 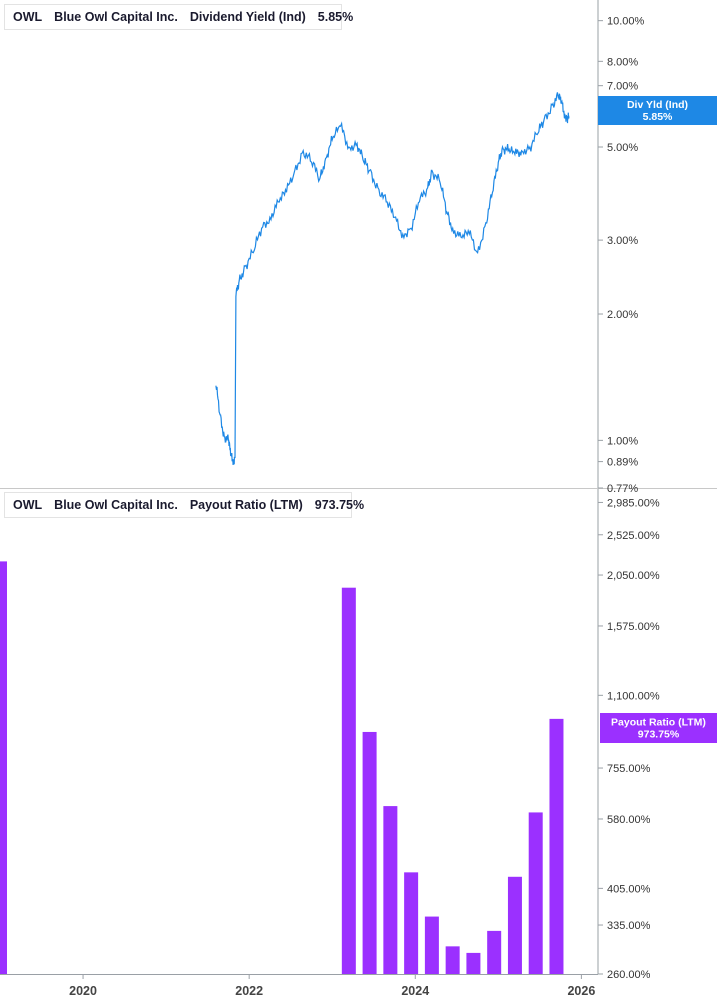 I want to click on bottom-legend-company: Blue Owl Capital Inc., so click(x=116, y=505).